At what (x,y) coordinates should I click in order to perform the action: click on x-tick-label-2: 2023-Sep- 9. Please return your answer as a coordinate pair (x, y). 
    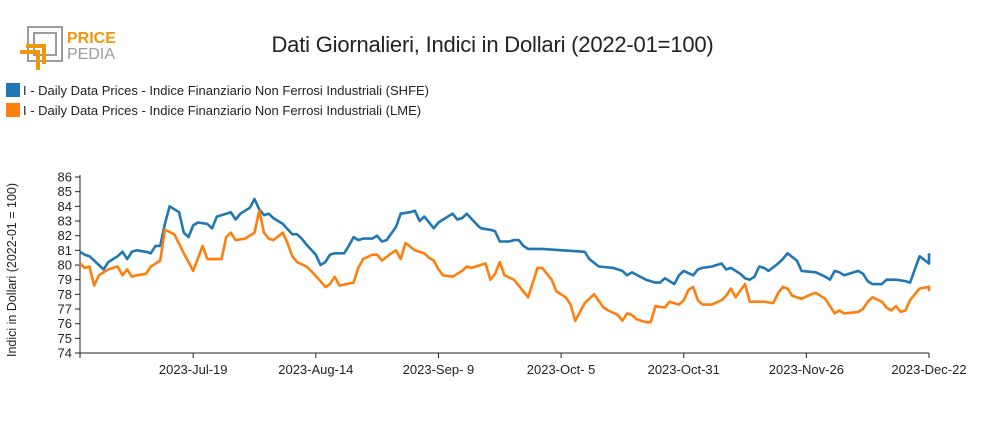
    Looking at the image, I should click on (439, 369).